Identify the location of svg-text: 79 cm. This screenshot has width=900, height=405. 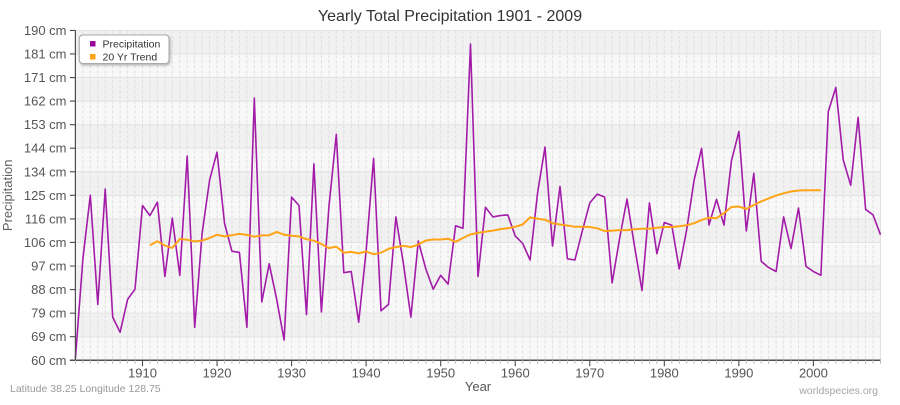
(48, 313).